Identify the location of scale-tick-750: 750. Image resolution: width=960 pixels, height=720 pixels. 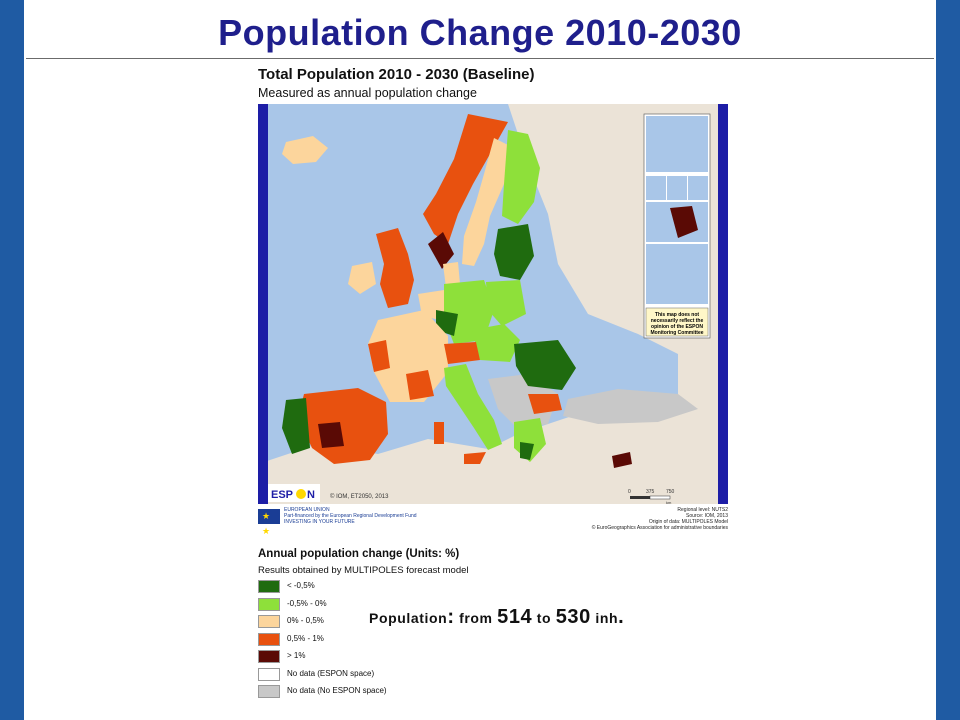
(670, 492).